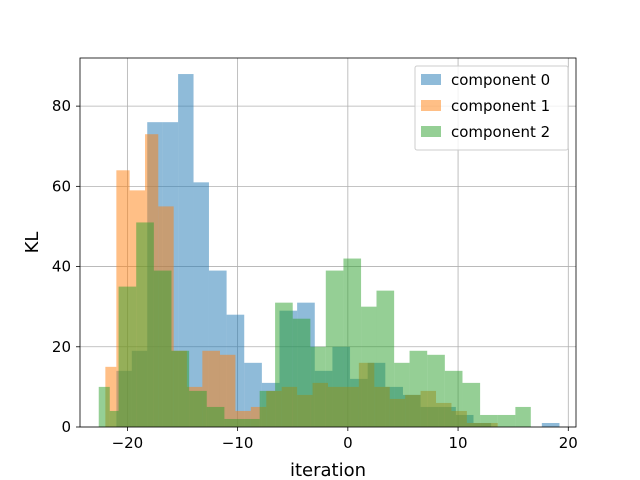 This screenshot has width=640, height=480. I want to click on x-tick-label: −20, so click(128, 443).